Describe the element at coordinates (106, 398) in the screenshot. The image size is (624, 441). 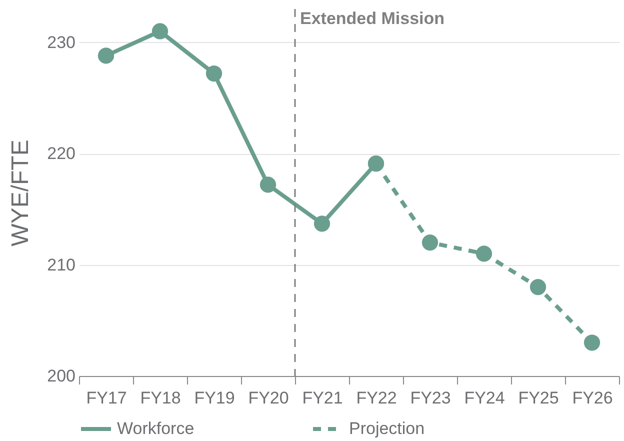
I see `x-tick-label: FY17` at that location.